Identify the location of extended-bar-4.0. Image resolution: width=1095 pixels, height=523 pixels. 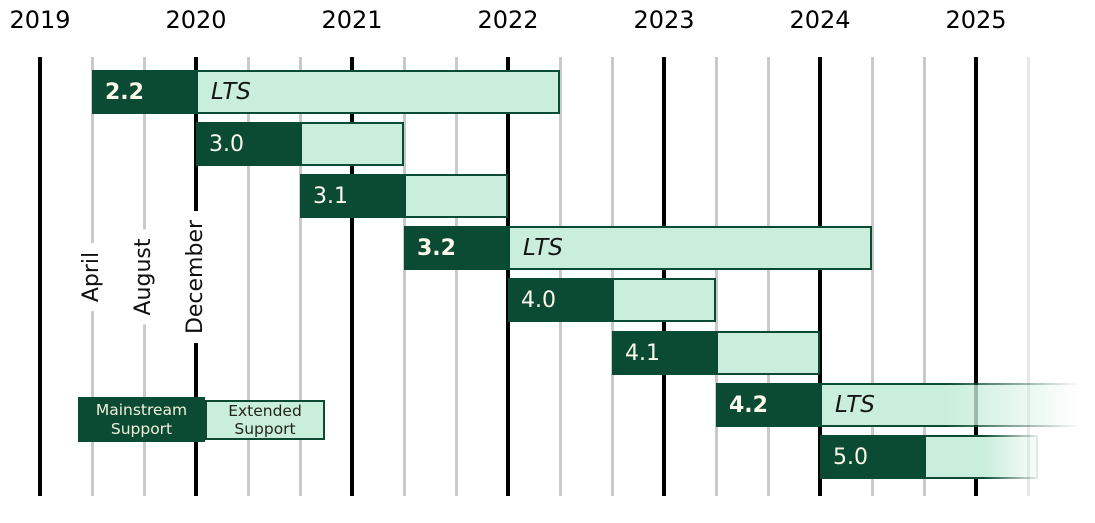
(664, 300).